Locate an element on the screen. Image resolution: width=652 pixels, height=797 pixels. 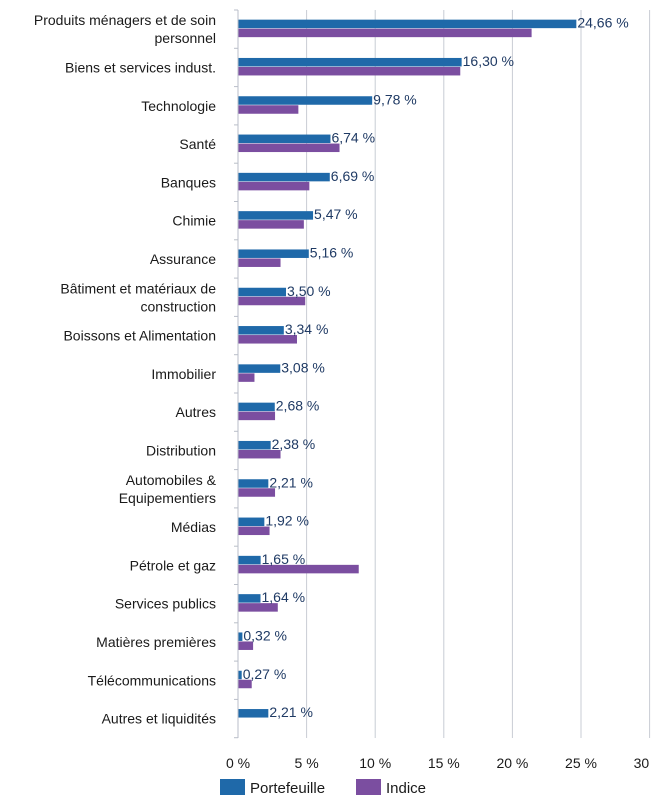
category-label: Matières premières is located at coordinates (156, 642).